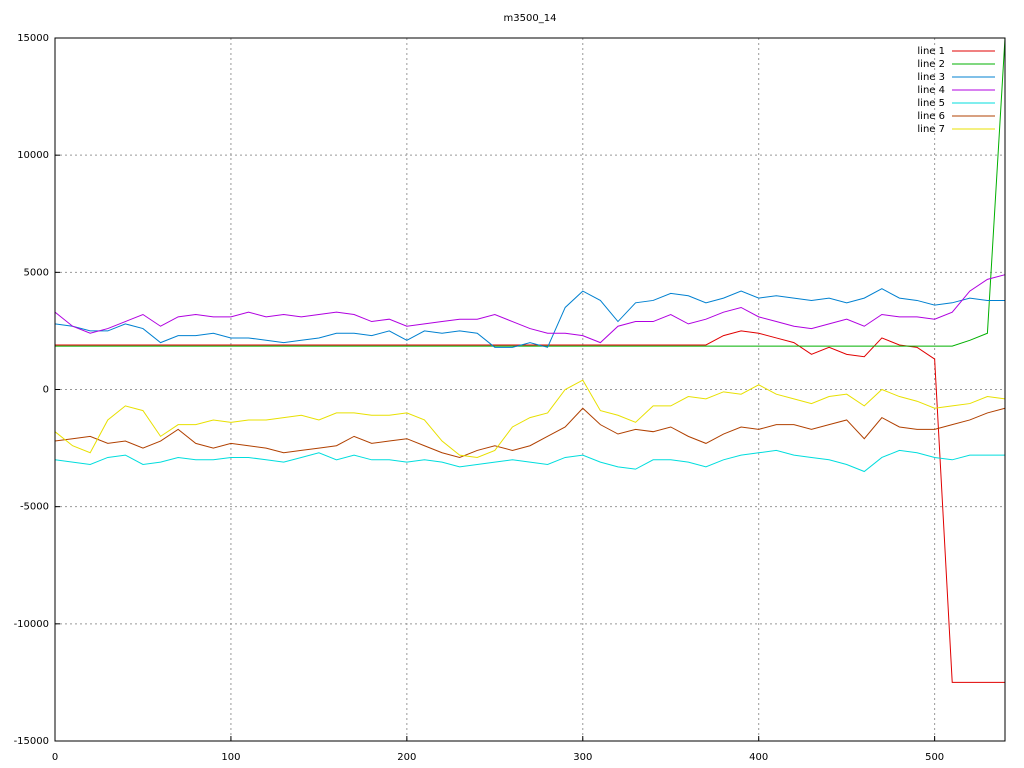  I want to click on legend-label: line 2, so click(931, 64).